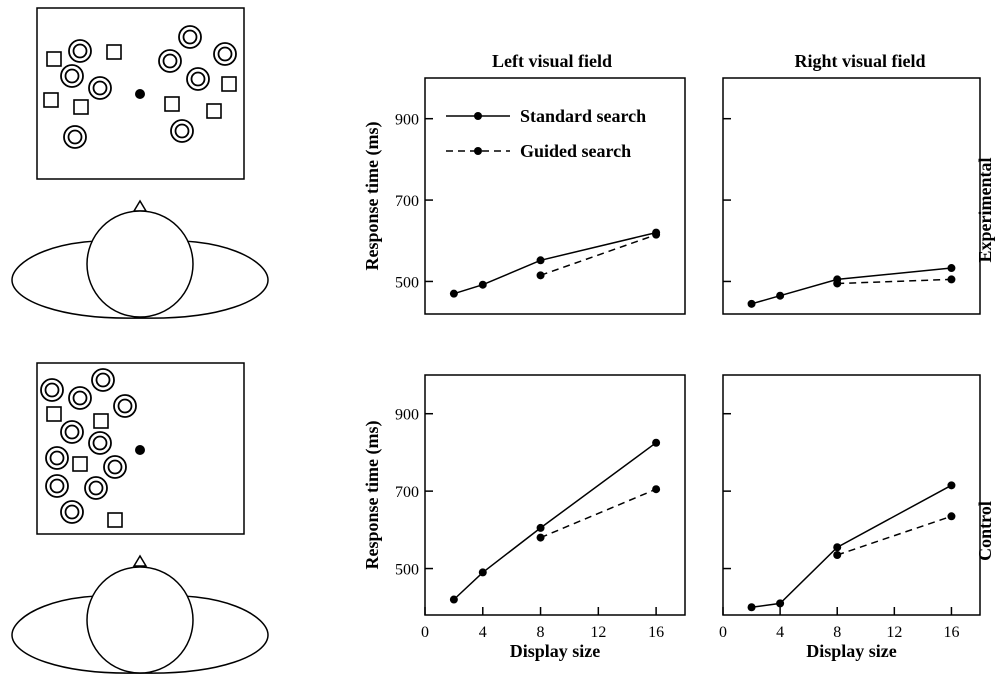 Image resolution: width=1003 pixels, height=685 pixels. What do you see at coordinates (478, 151) in the screenshot?
I see `legend-marker-guided` at bounding box center [478, 151].